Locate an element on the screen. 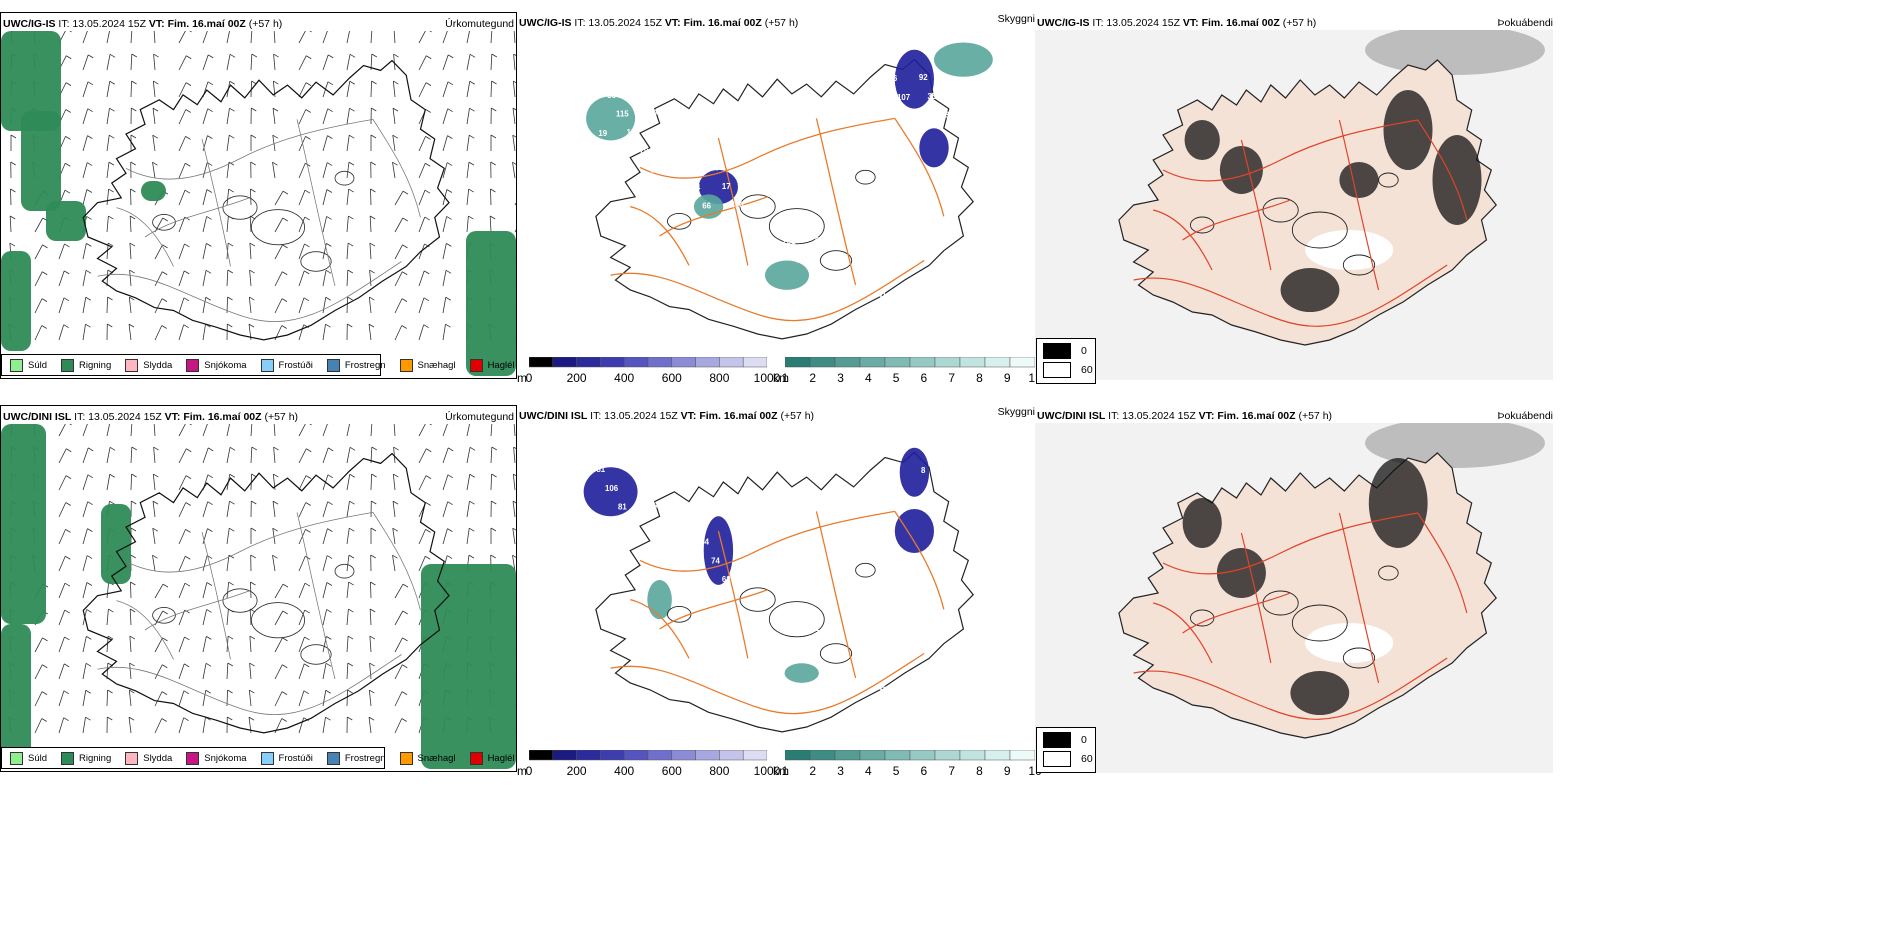 This screenshot has height=950, width=1900. colorbar-unit: km is located at coordinates (781, 771).